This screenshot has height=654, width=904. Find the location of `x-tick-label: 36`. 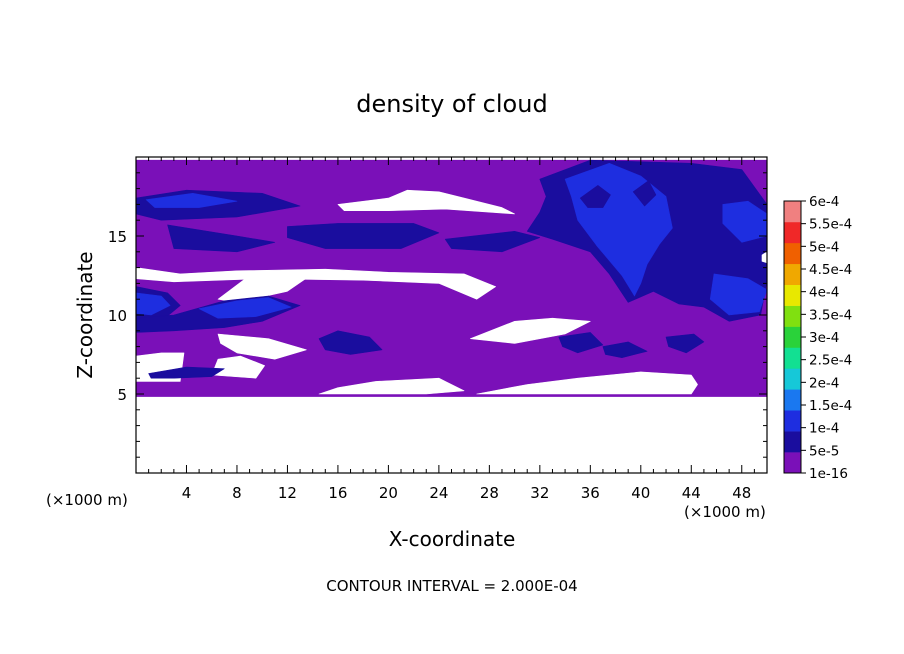

x-tick-label: 36 is located at coordinates (590, 493).